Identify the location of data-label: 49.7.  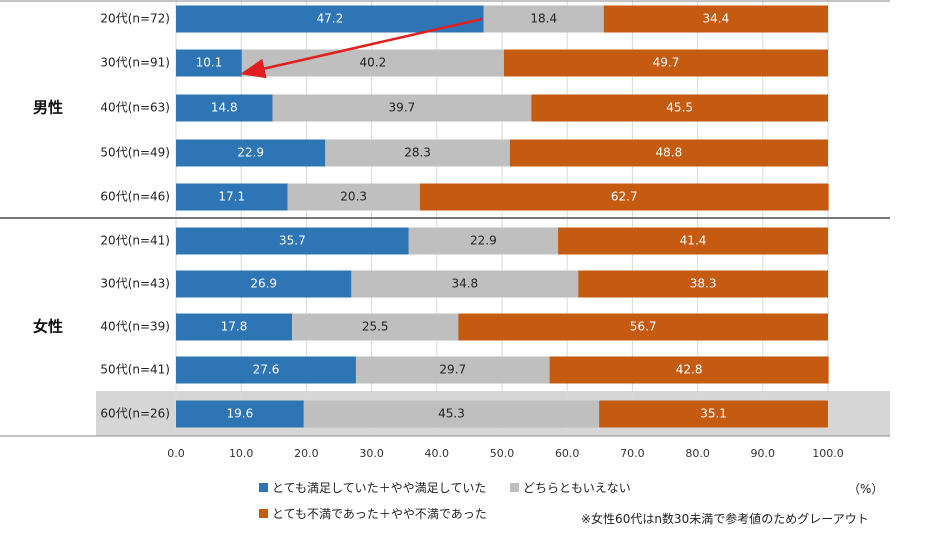
(666, 63).